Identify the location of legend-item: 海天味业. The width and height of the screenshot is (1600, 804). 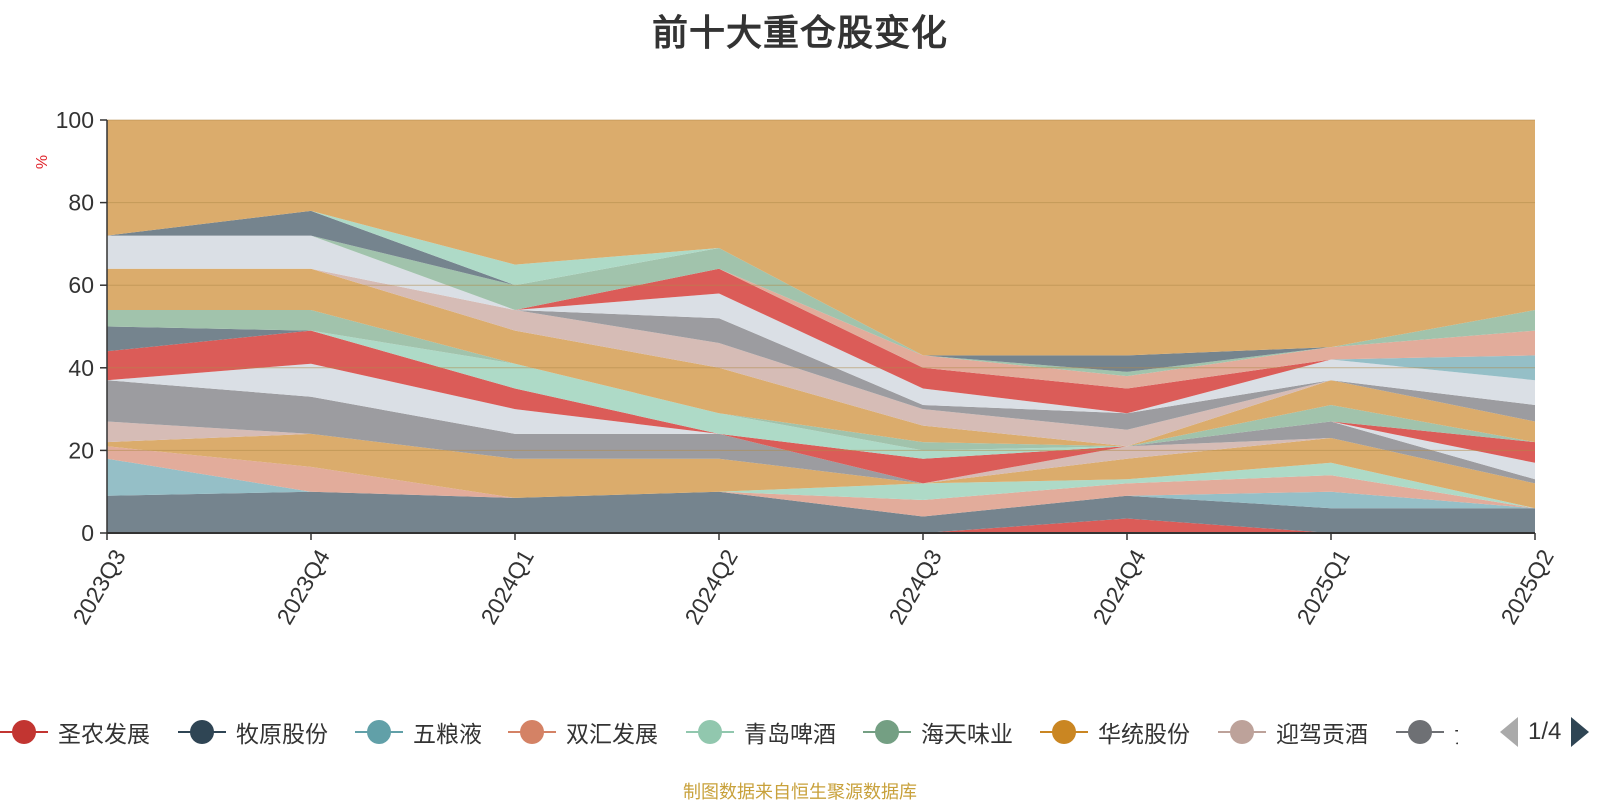
(938, 732).